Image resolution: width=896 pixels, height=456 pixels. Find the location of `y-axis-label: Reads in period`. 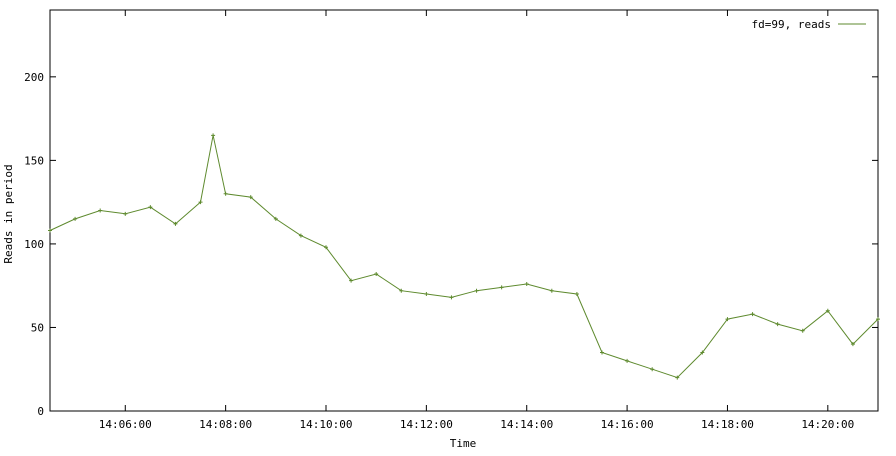

y-axis-label: Reads in period is located at coordinates (8, 213).